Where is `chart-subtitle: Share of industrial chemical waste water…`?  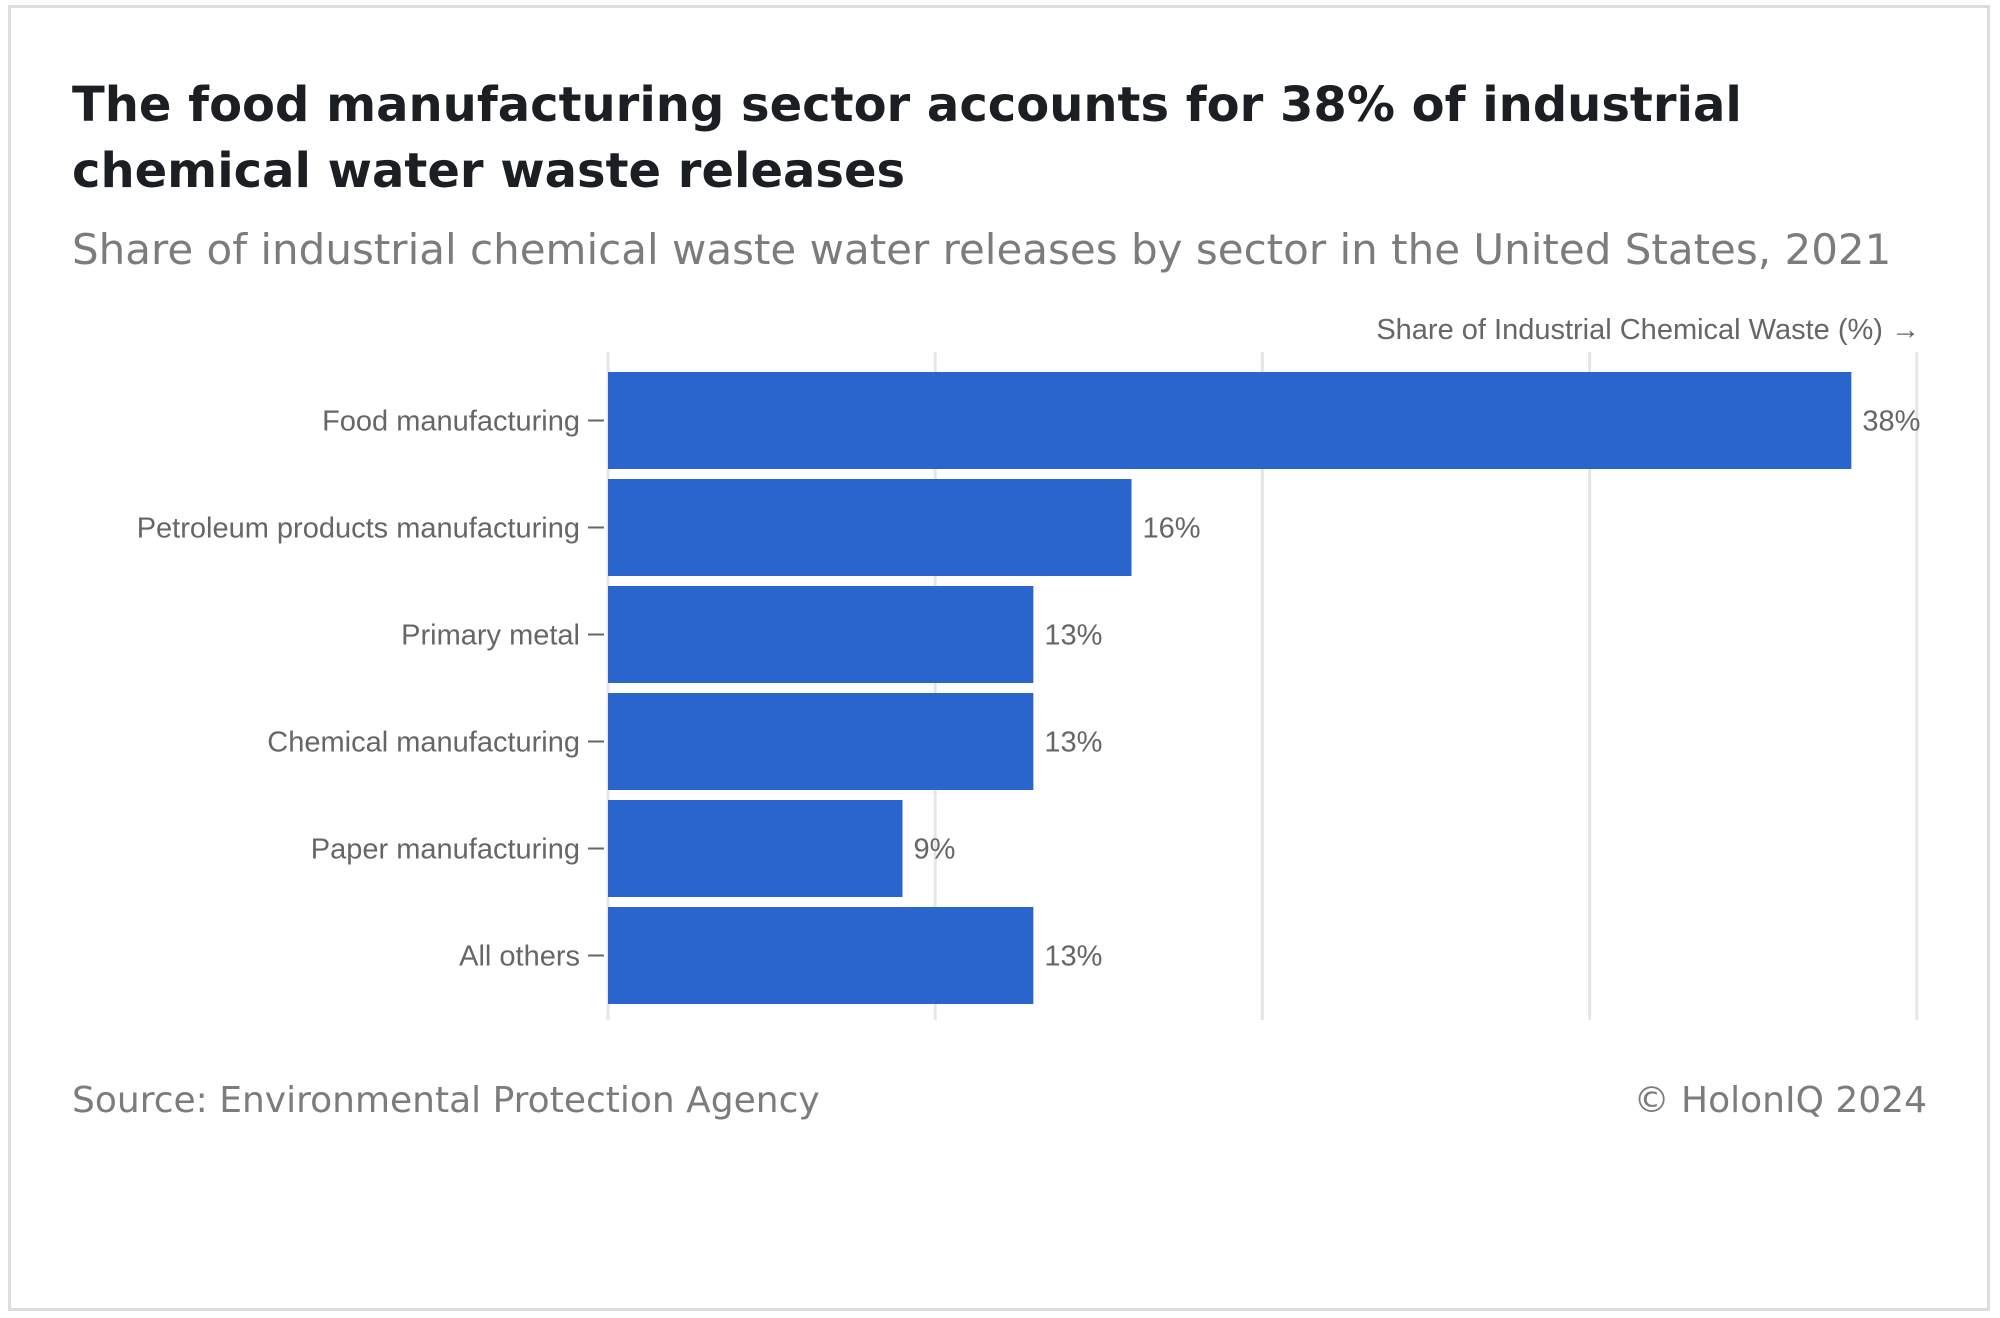
chart-subtitle: Share of industrial chemical waste water… is located at coordinates (982, 249).